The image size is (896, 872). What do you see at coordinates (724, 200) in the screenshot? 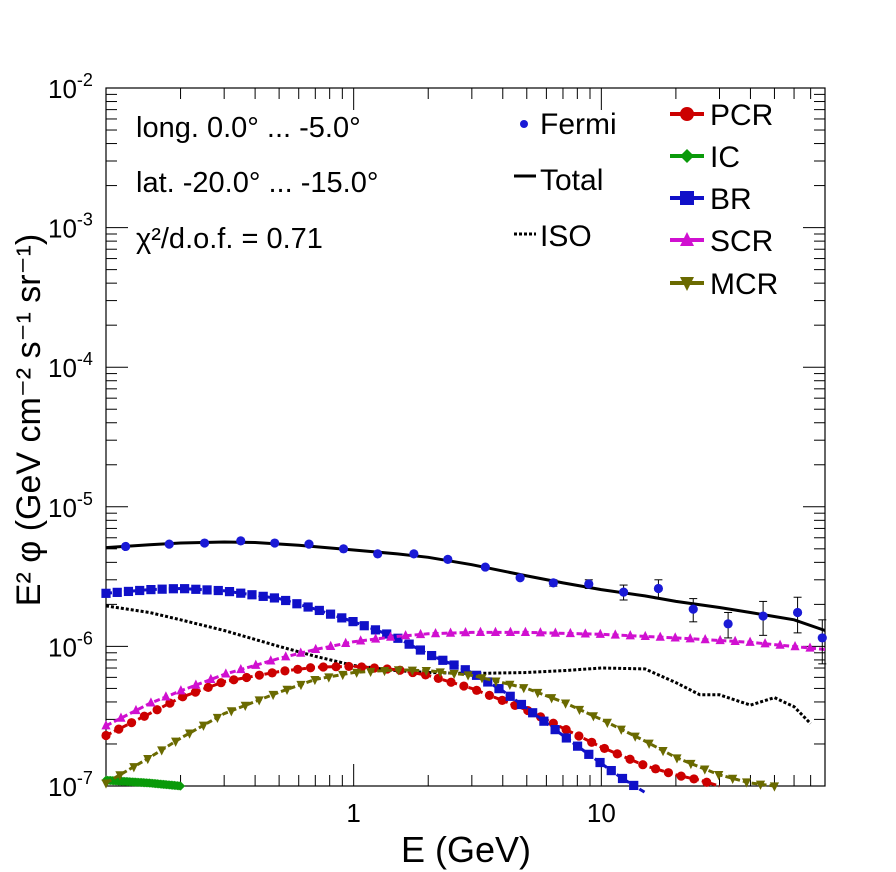
I see `legend-right: PCR IC BR SCR MCR` at bounding box center [724, 200].